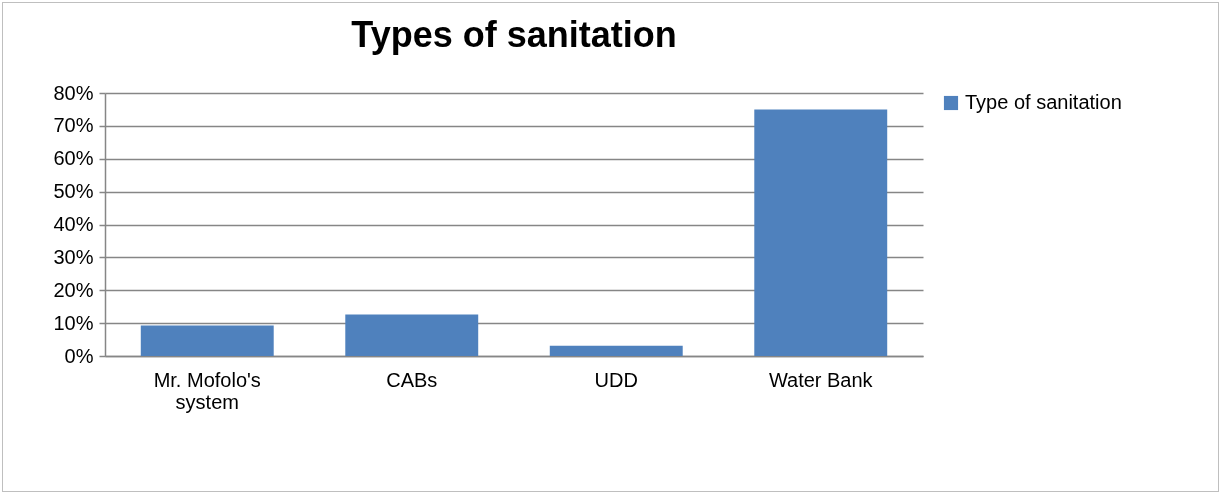 The image size is (1223, 497). What do you see at coordinates (821, 379) in the screenshot?
I see `x-tick-label: Water Bank` at bounding box center [821, 379].